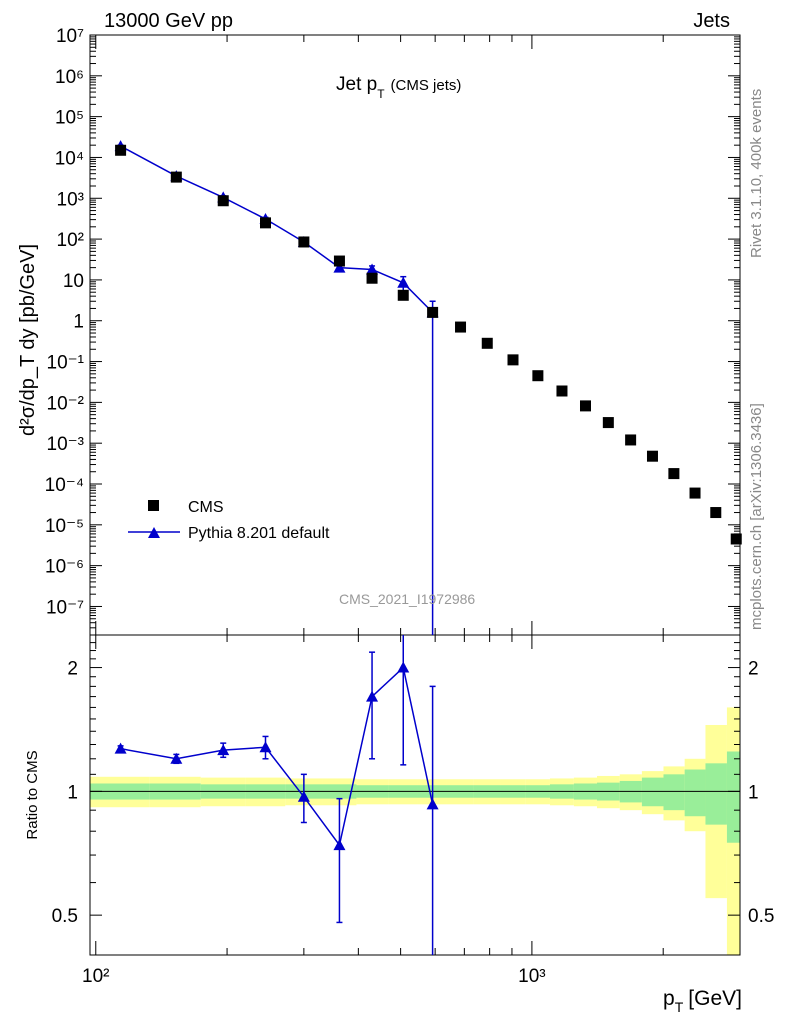 This screenshot has height=1029, width=786. I want to click on main-y-axis-label: d²σ/dp_T dy [pb/GeV], so click(28, 340).